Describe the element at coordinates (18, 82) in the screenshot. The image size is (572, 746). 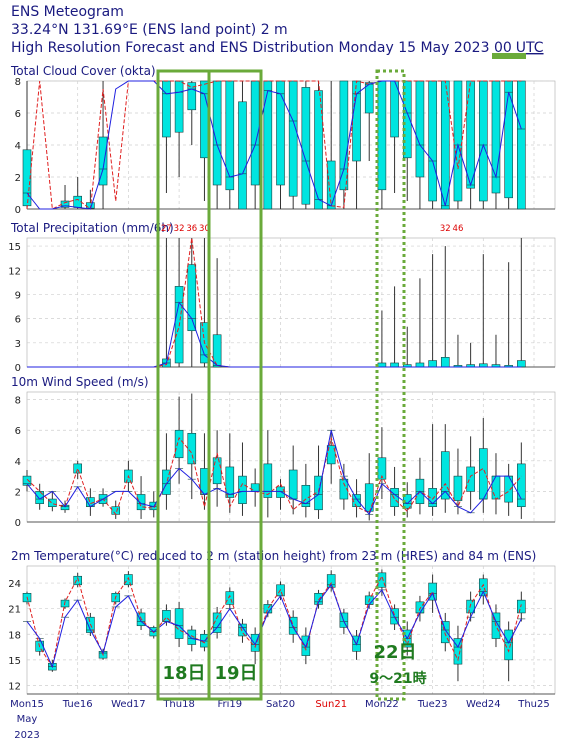
I see `y-tick-label: 8` at that location.